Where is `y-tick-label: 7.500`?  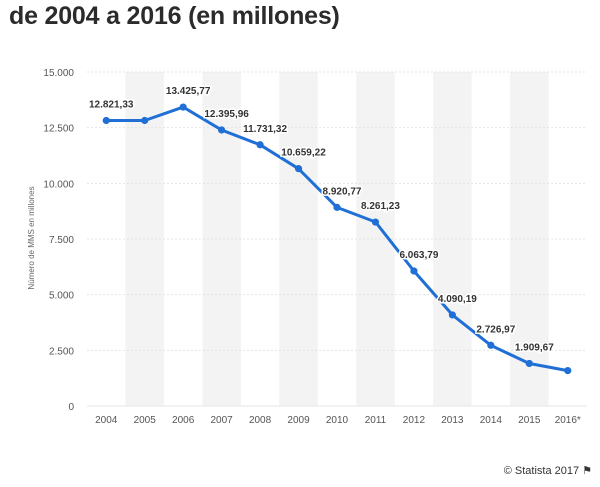
y-tick-label: 7.500 is located at coordinates (61, 240).